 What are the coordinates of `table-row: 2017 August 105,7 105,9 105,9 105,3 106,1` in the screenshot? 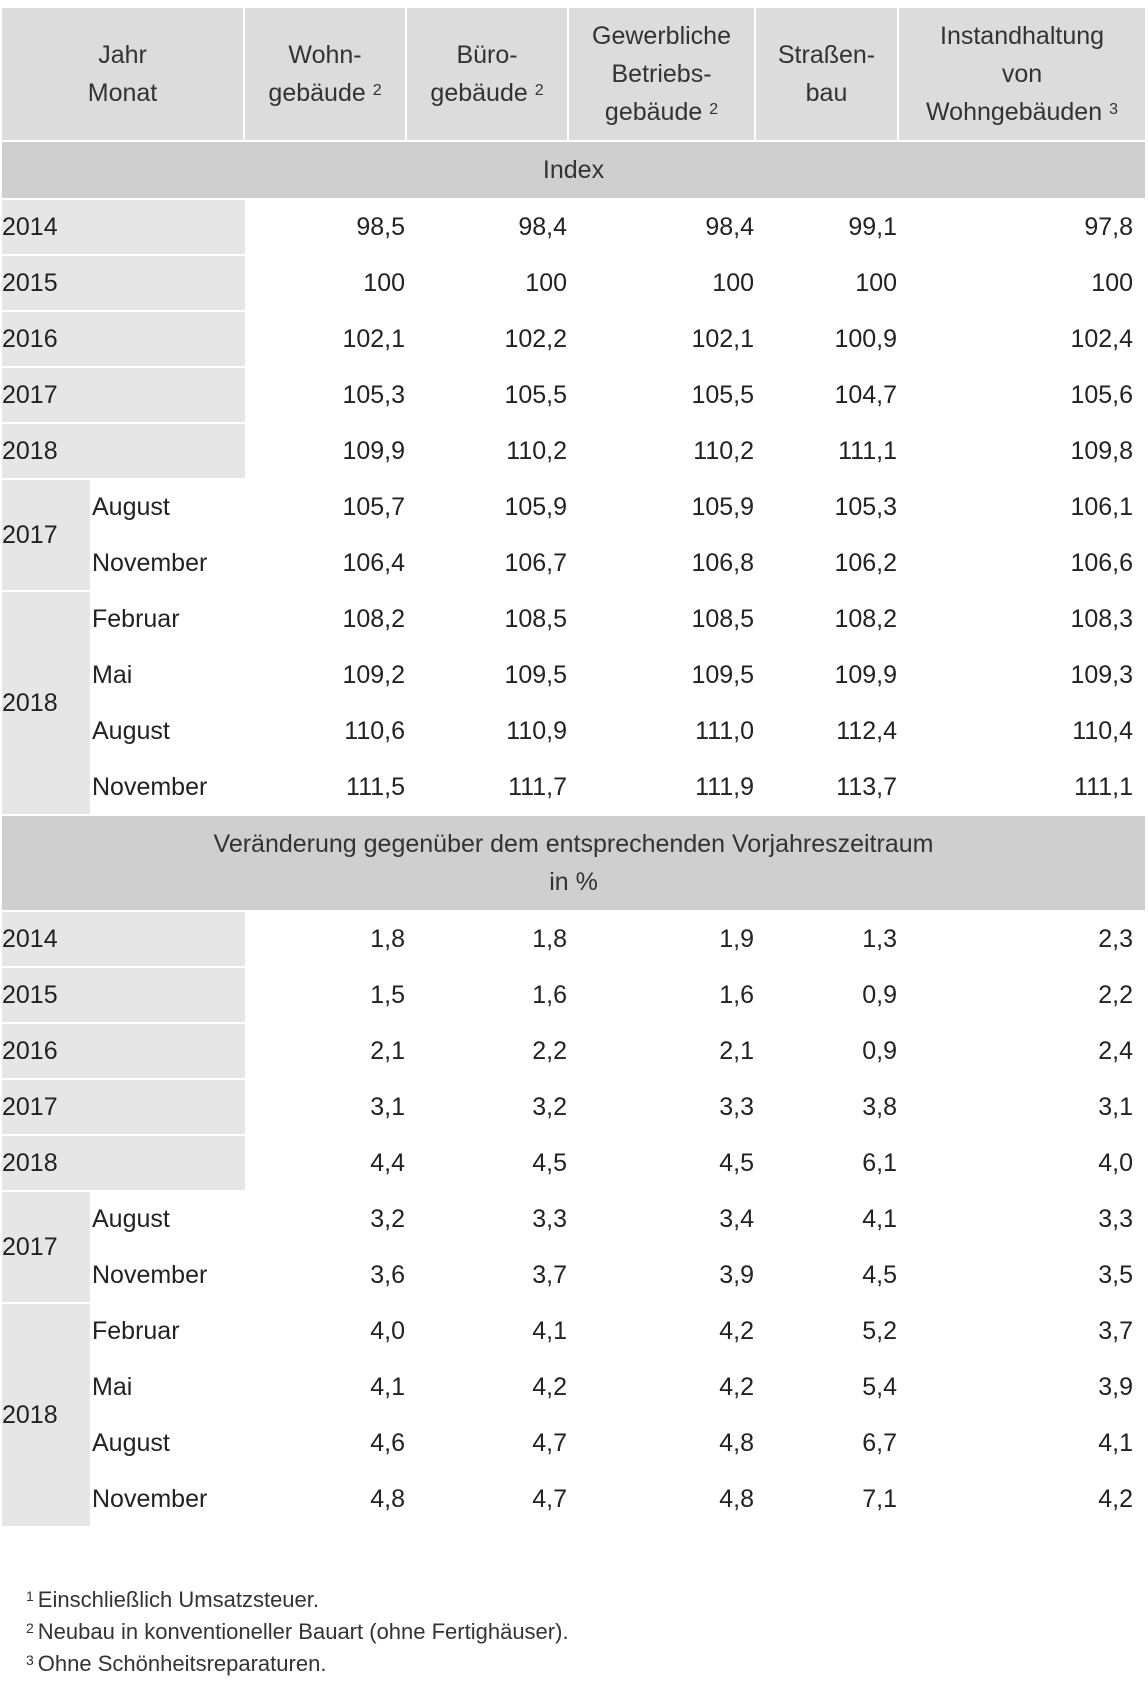 It's located at (574, 535).